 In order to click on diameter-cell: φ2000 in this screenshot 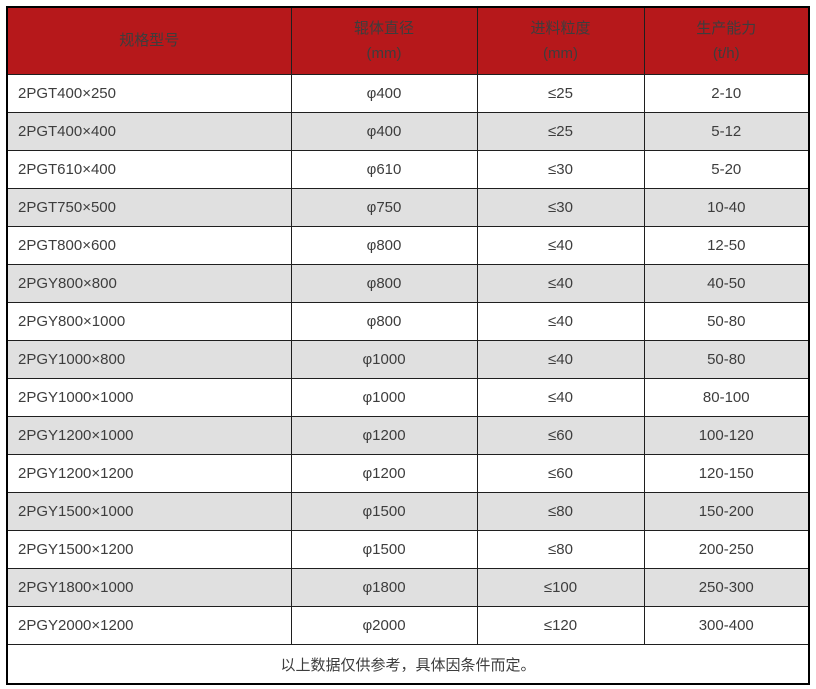, I will do `click(384, 625)`.